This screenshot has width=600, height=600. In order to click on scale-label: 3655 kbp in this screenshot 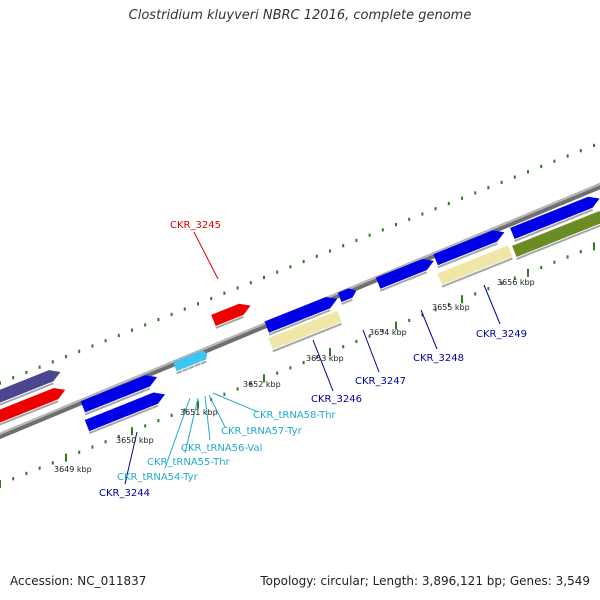, I will do `click(451, 307)`.